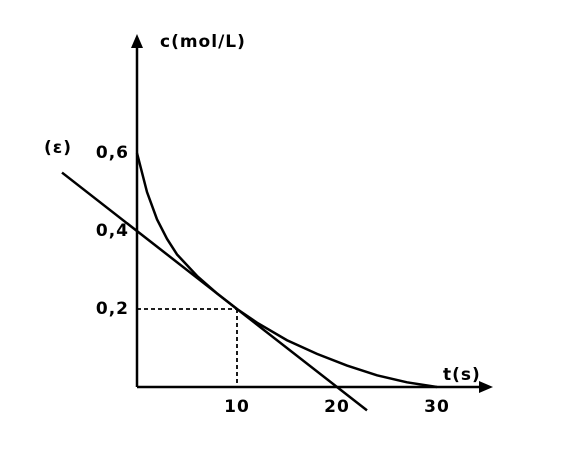 This screenshot has width=570, height=457. I want to click on y-axis-label: c(mol/L), so click(203, 42).